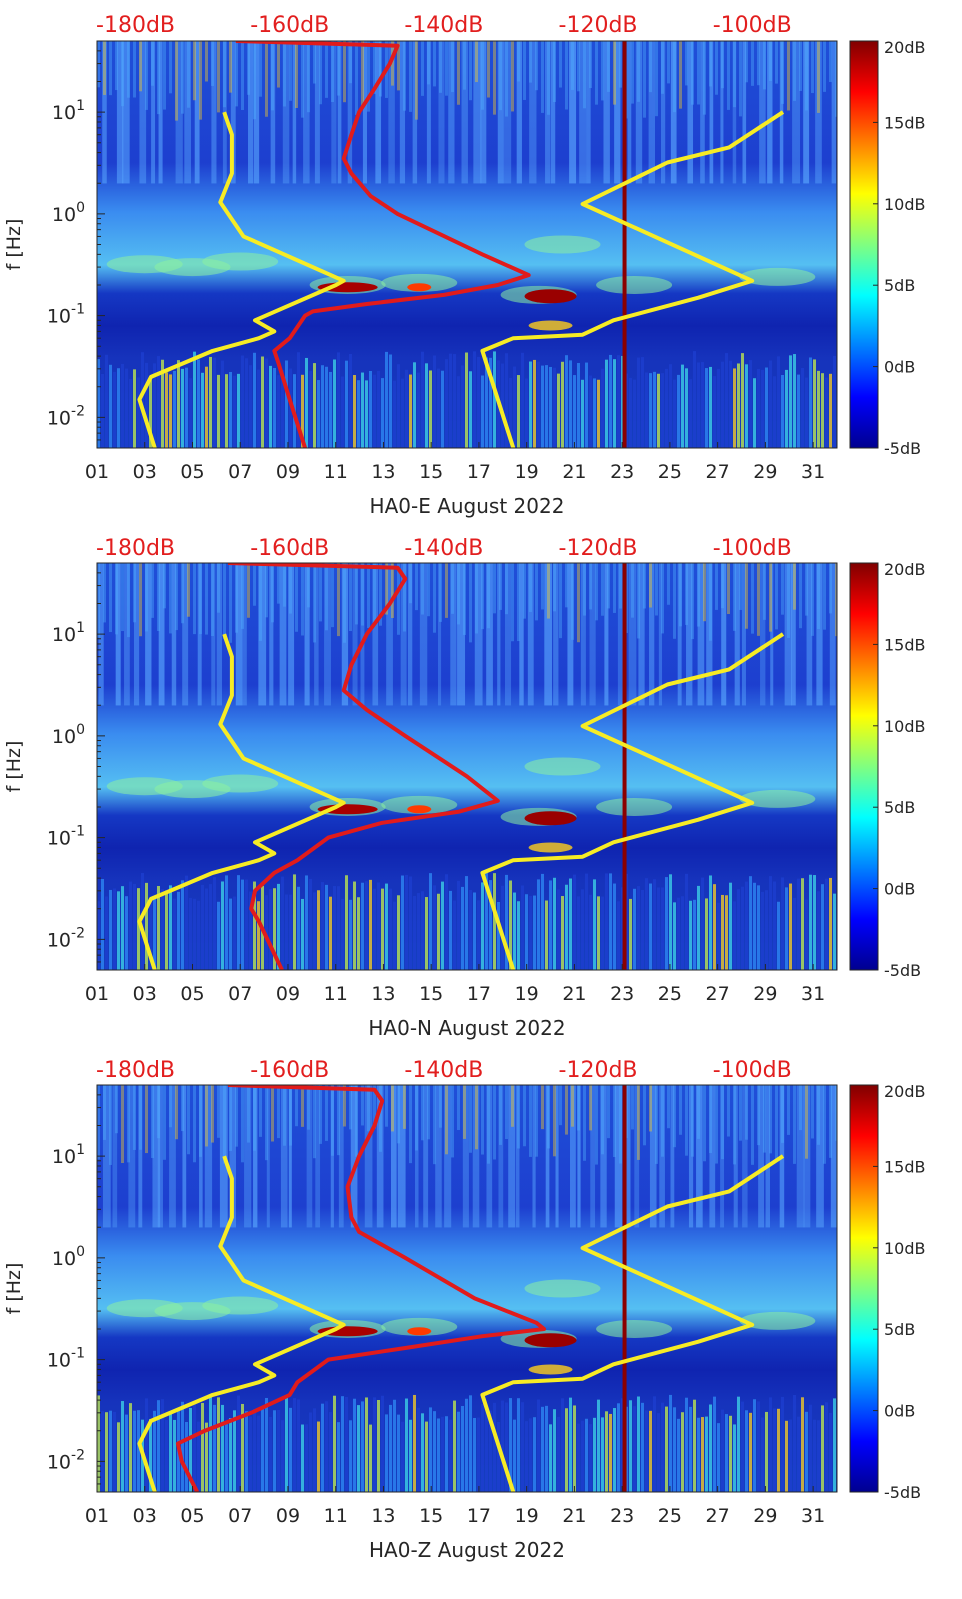  Describe the element at coordinates (431, 472) in the screenshot. I see `x-tick-label: 15` at that location.